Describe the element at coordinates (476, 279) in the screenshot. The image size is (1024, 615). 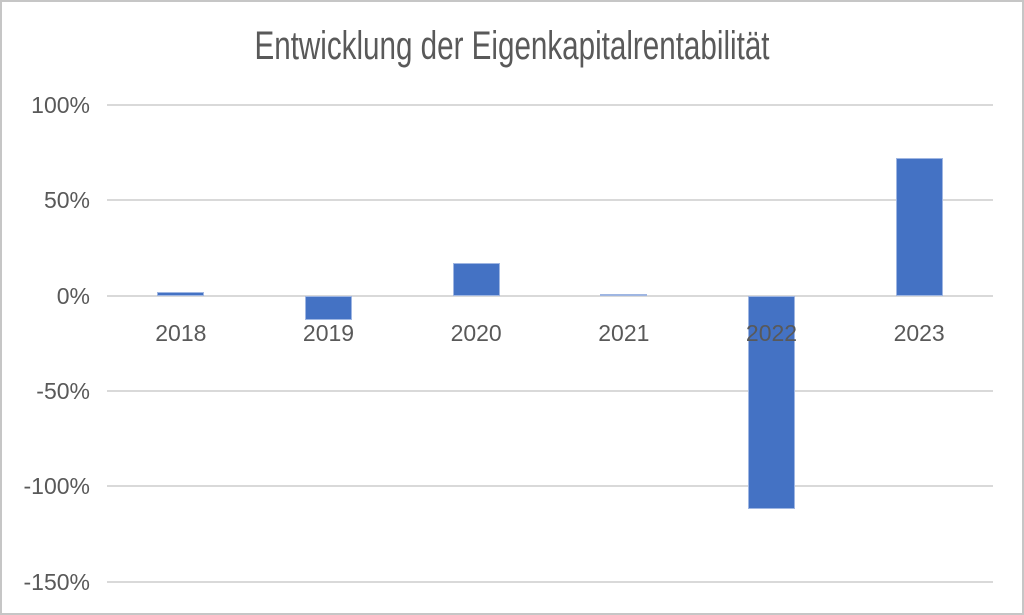
I see `bar-2020` at that location.